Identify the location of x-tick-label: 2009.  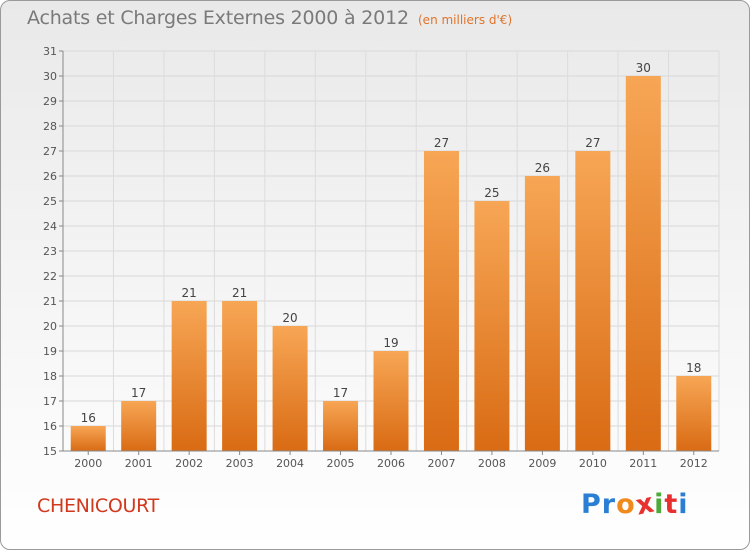
(542, 463).